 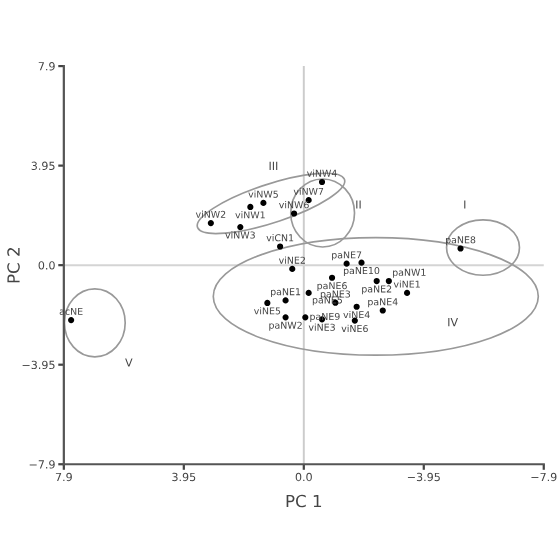 What do you see at coordinates (304, 501) in the screenshot?
I see `x-axis-title: PC 1` at bounding box center [304, 501].